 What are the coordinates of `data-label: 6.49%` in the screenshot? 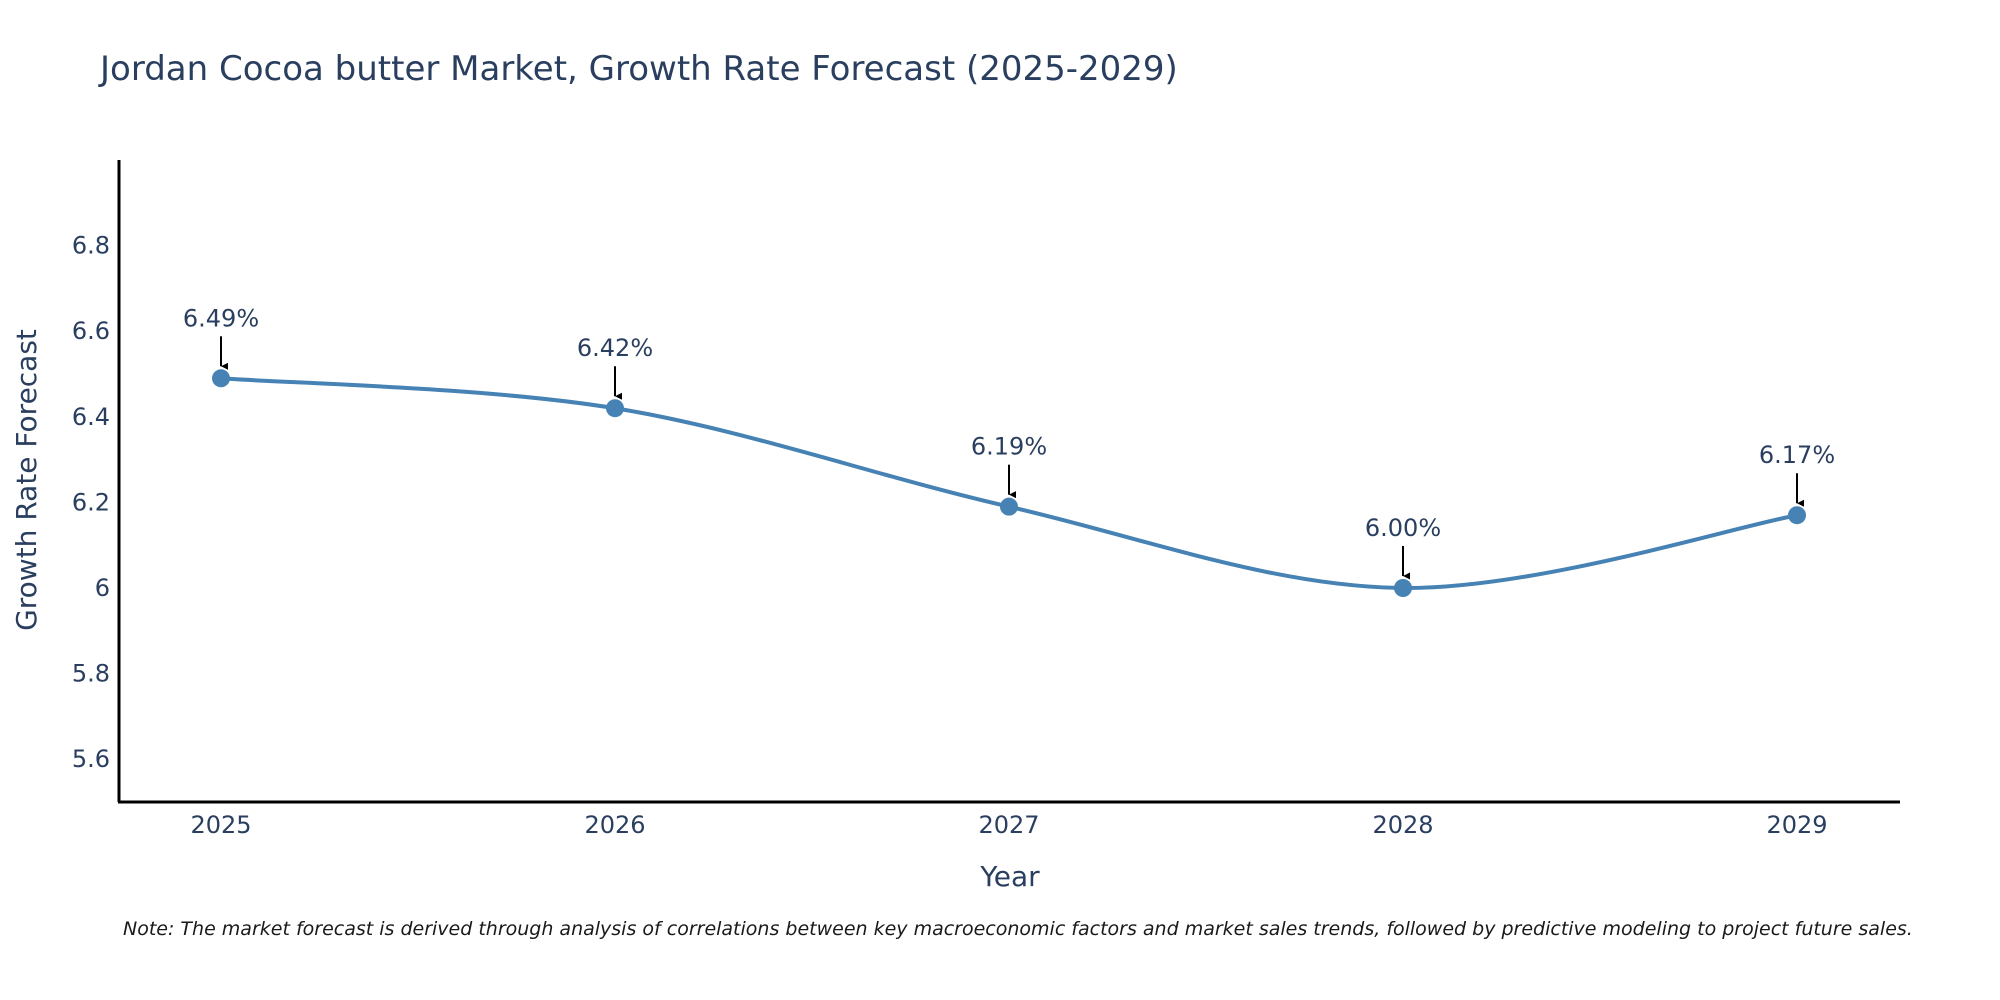 It's located at (221, 318).